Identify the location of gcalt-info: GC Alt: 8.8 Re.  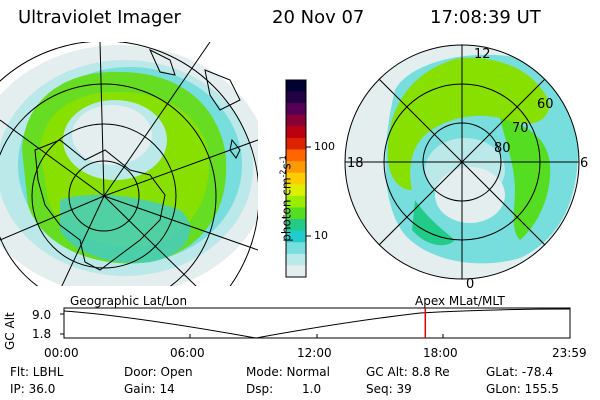
(408, 372).